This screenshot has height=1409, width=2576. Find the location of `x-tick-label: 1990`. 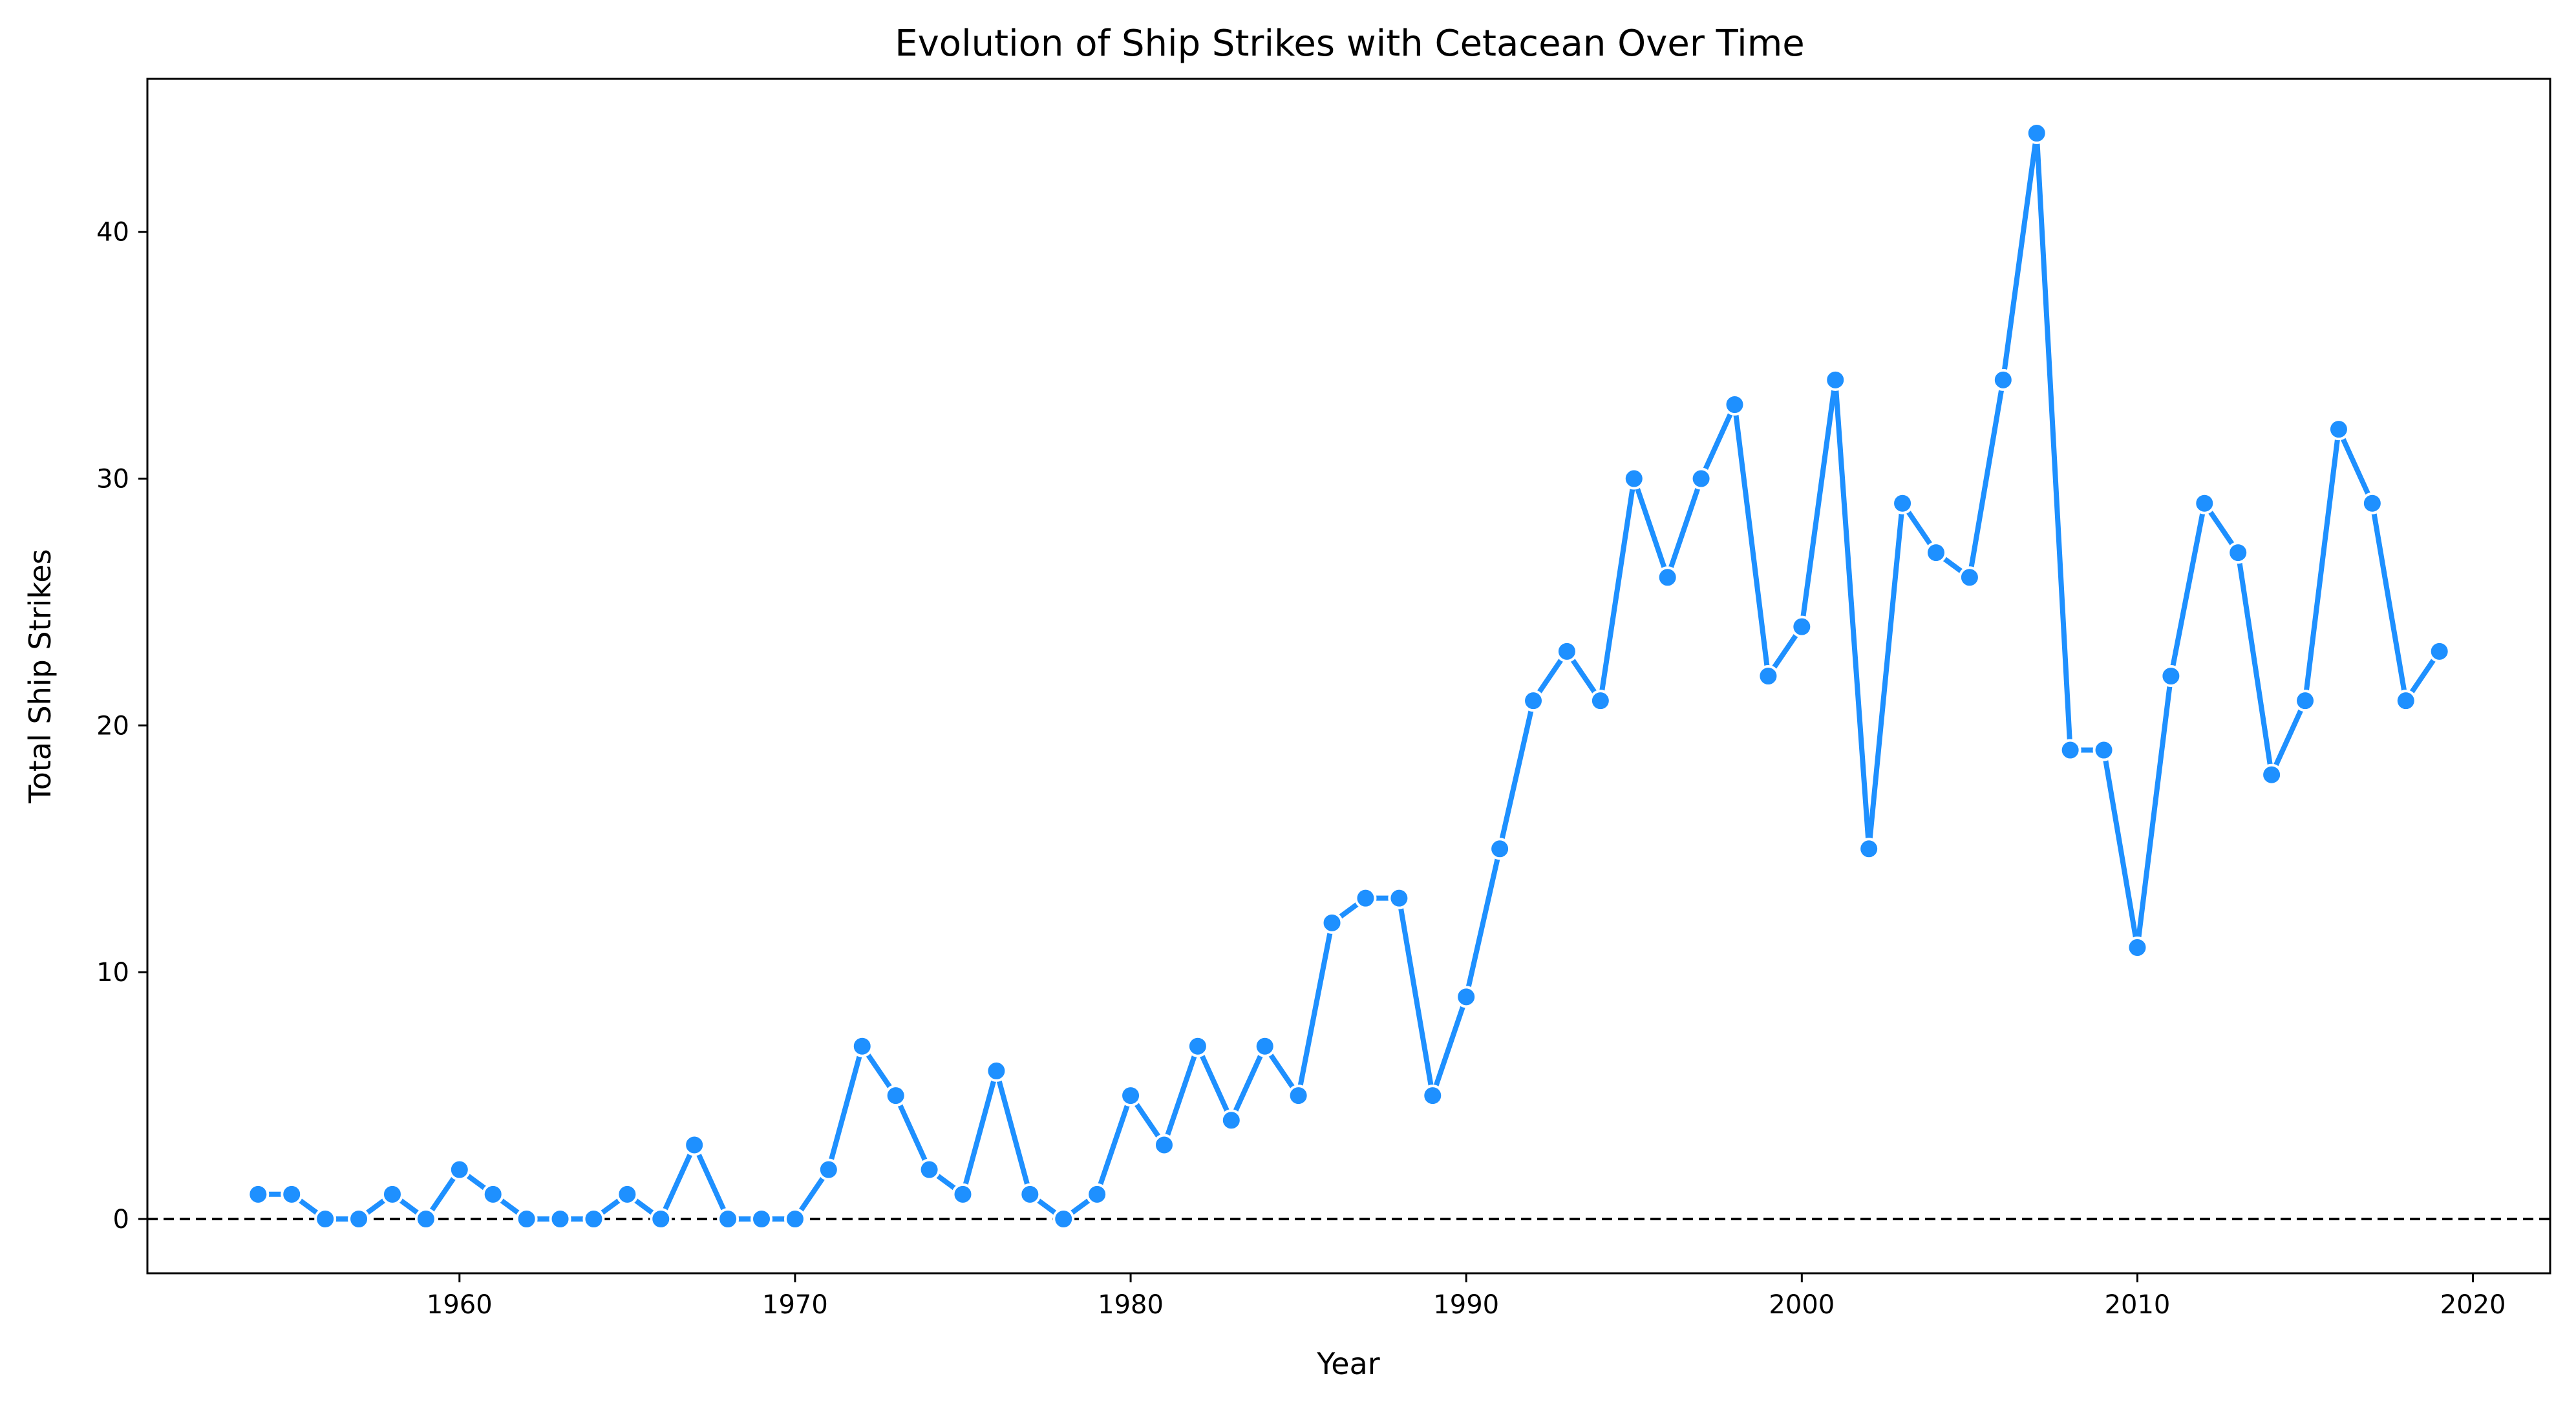

x-tick-label: 1990 is located at coordinates (1466, 1305).